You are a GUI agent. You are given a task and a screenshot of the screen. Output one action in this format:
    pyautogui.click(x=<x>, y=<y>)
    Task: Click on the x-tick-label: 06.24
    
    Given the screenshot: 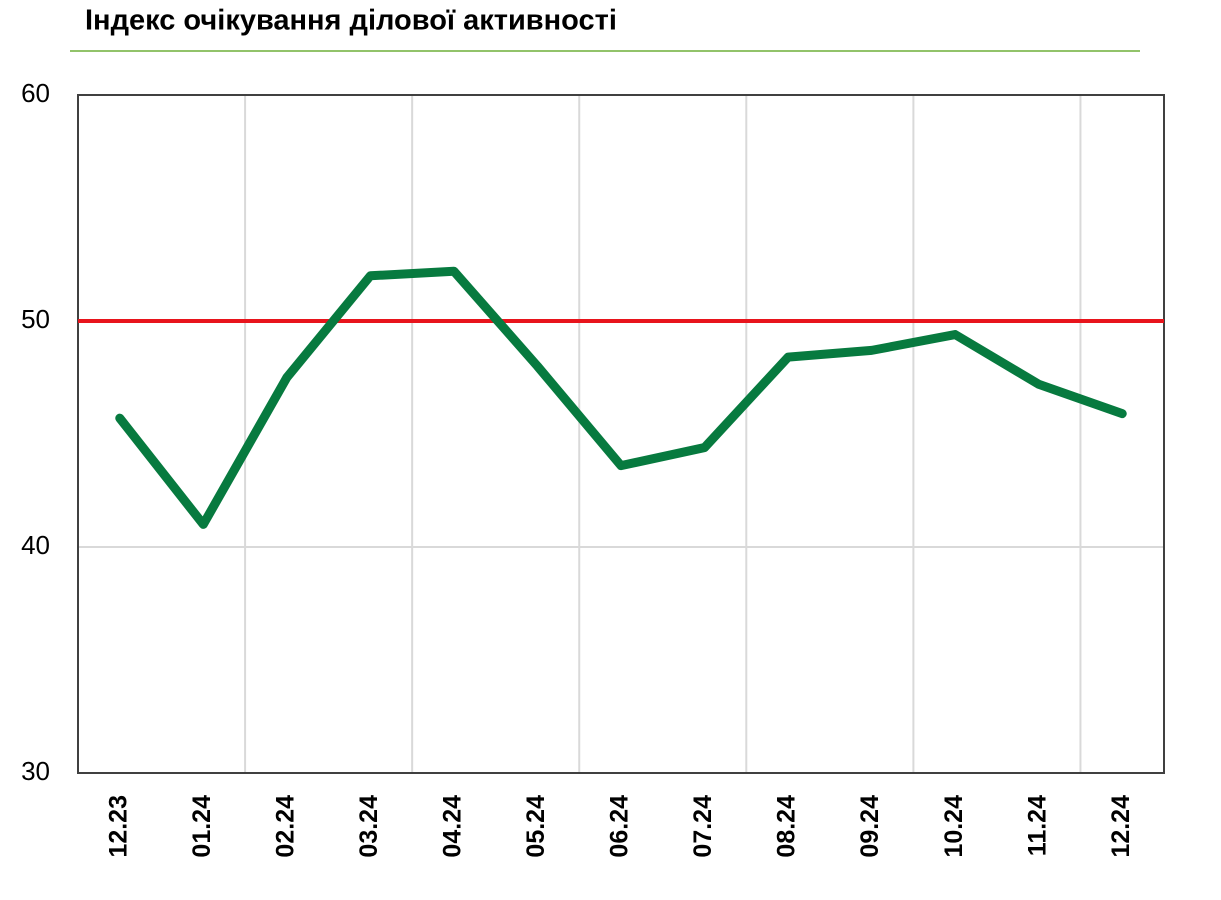 What is the action you would take?
    pyautogui.click(x=620, y=826)
    